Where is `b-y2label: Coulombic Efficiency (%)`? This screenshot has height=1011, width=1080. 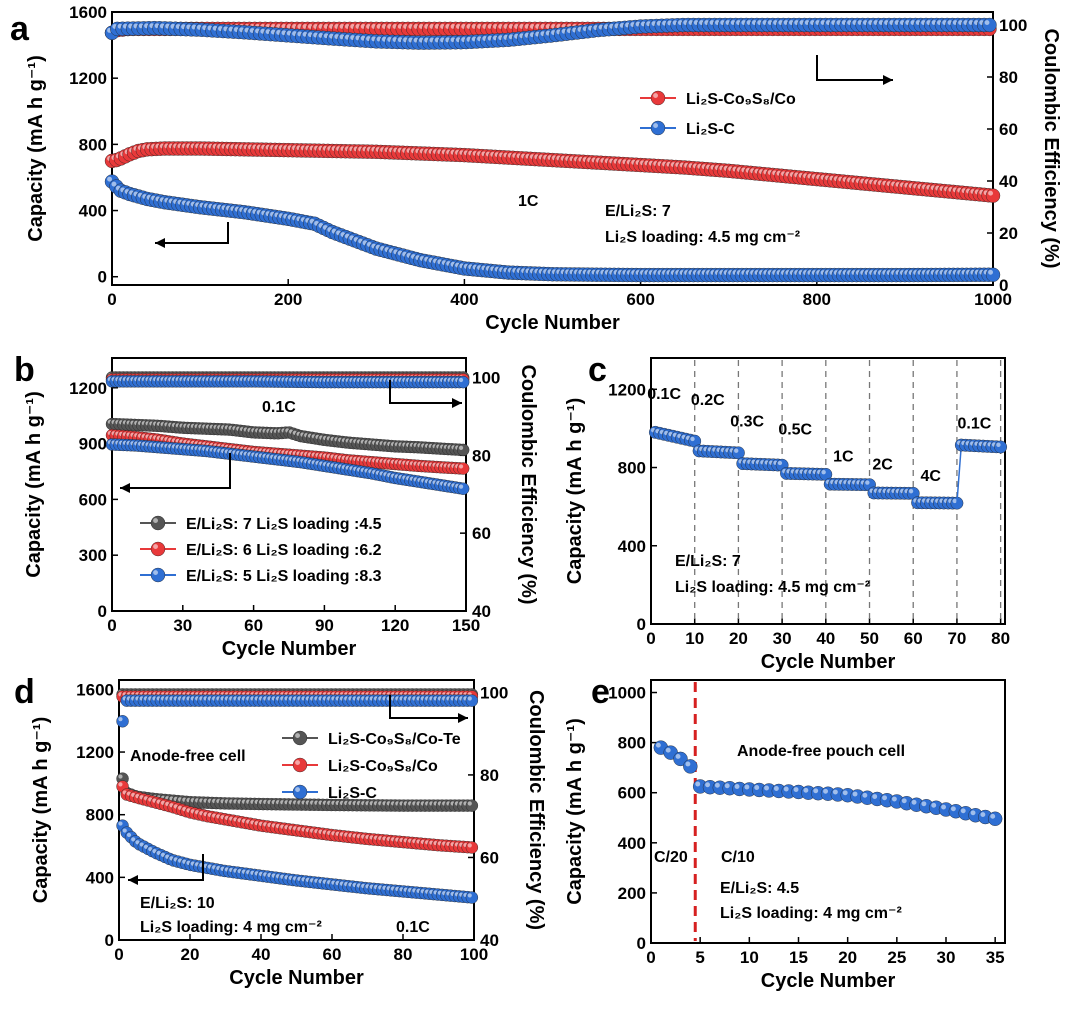
b-y2label: Coulombic Efficiency (%) is located at coordinates (528, 484).